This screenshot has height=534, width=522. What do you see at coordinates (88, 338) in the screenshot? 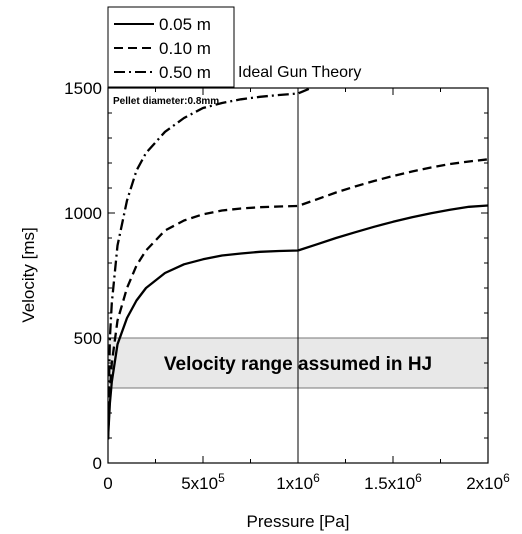
I see `y-tick-label: 500` at bounding box center [88, 338].